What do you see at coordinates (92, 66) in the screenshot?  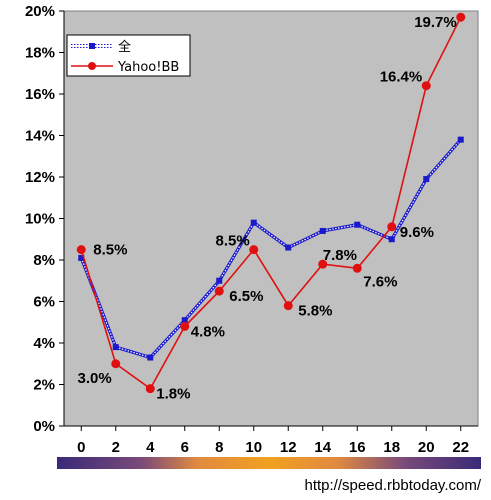 I see `legend-marker-yahoo` at bounding box center [92, 66].